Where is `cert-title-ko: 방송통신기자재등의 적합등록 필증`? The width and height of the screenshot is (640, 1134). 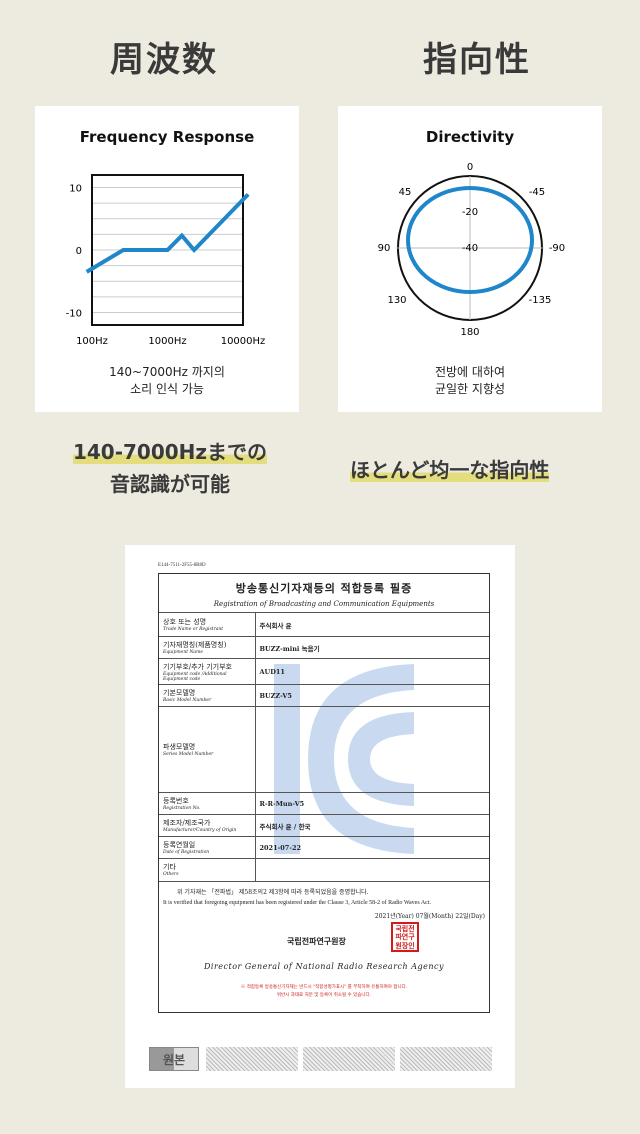 cert-title-ko: 방송통신기자재등의 적합등록 필증 is located at coordinates (324, 588).